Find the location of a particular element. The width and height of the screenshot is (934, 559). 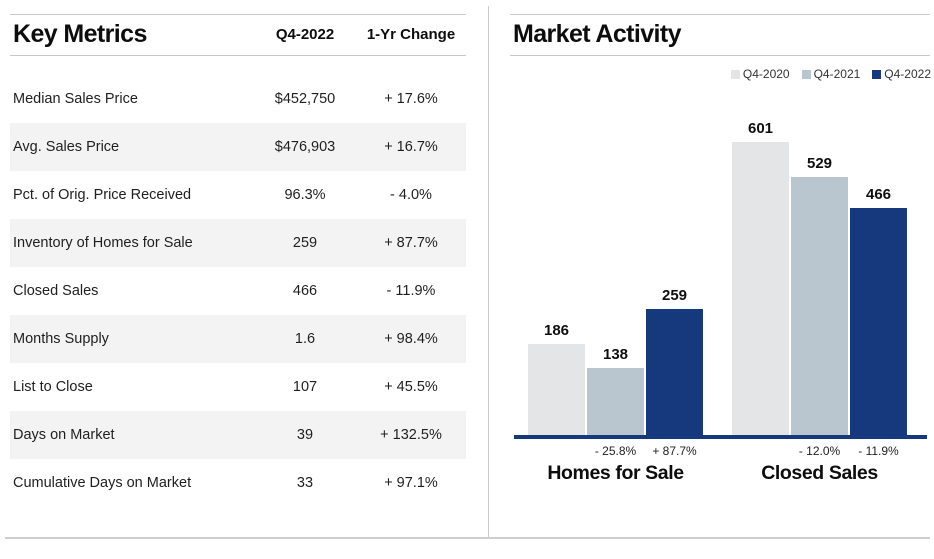

pct-homes-q4-2021: - 25.8% is located at coordinates (615, 451).